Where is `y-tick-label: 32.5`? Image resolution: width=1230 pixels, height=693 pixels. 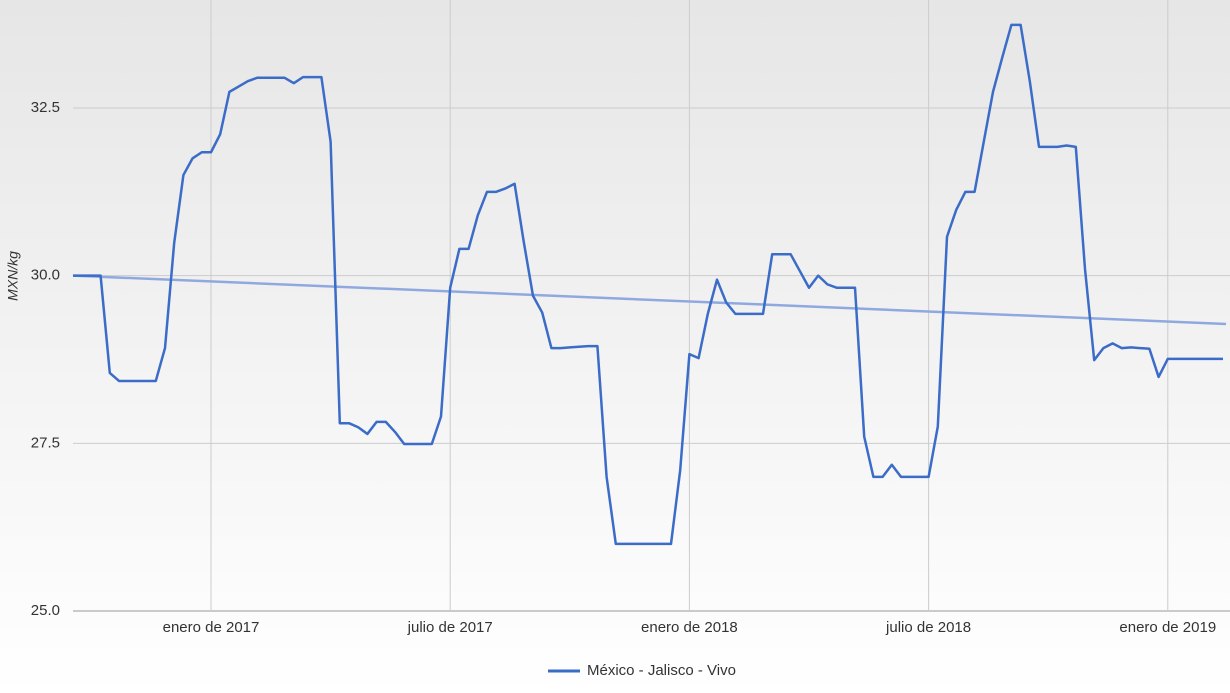 y-tick-label: 32.5 is located at coordinates (45, 107).